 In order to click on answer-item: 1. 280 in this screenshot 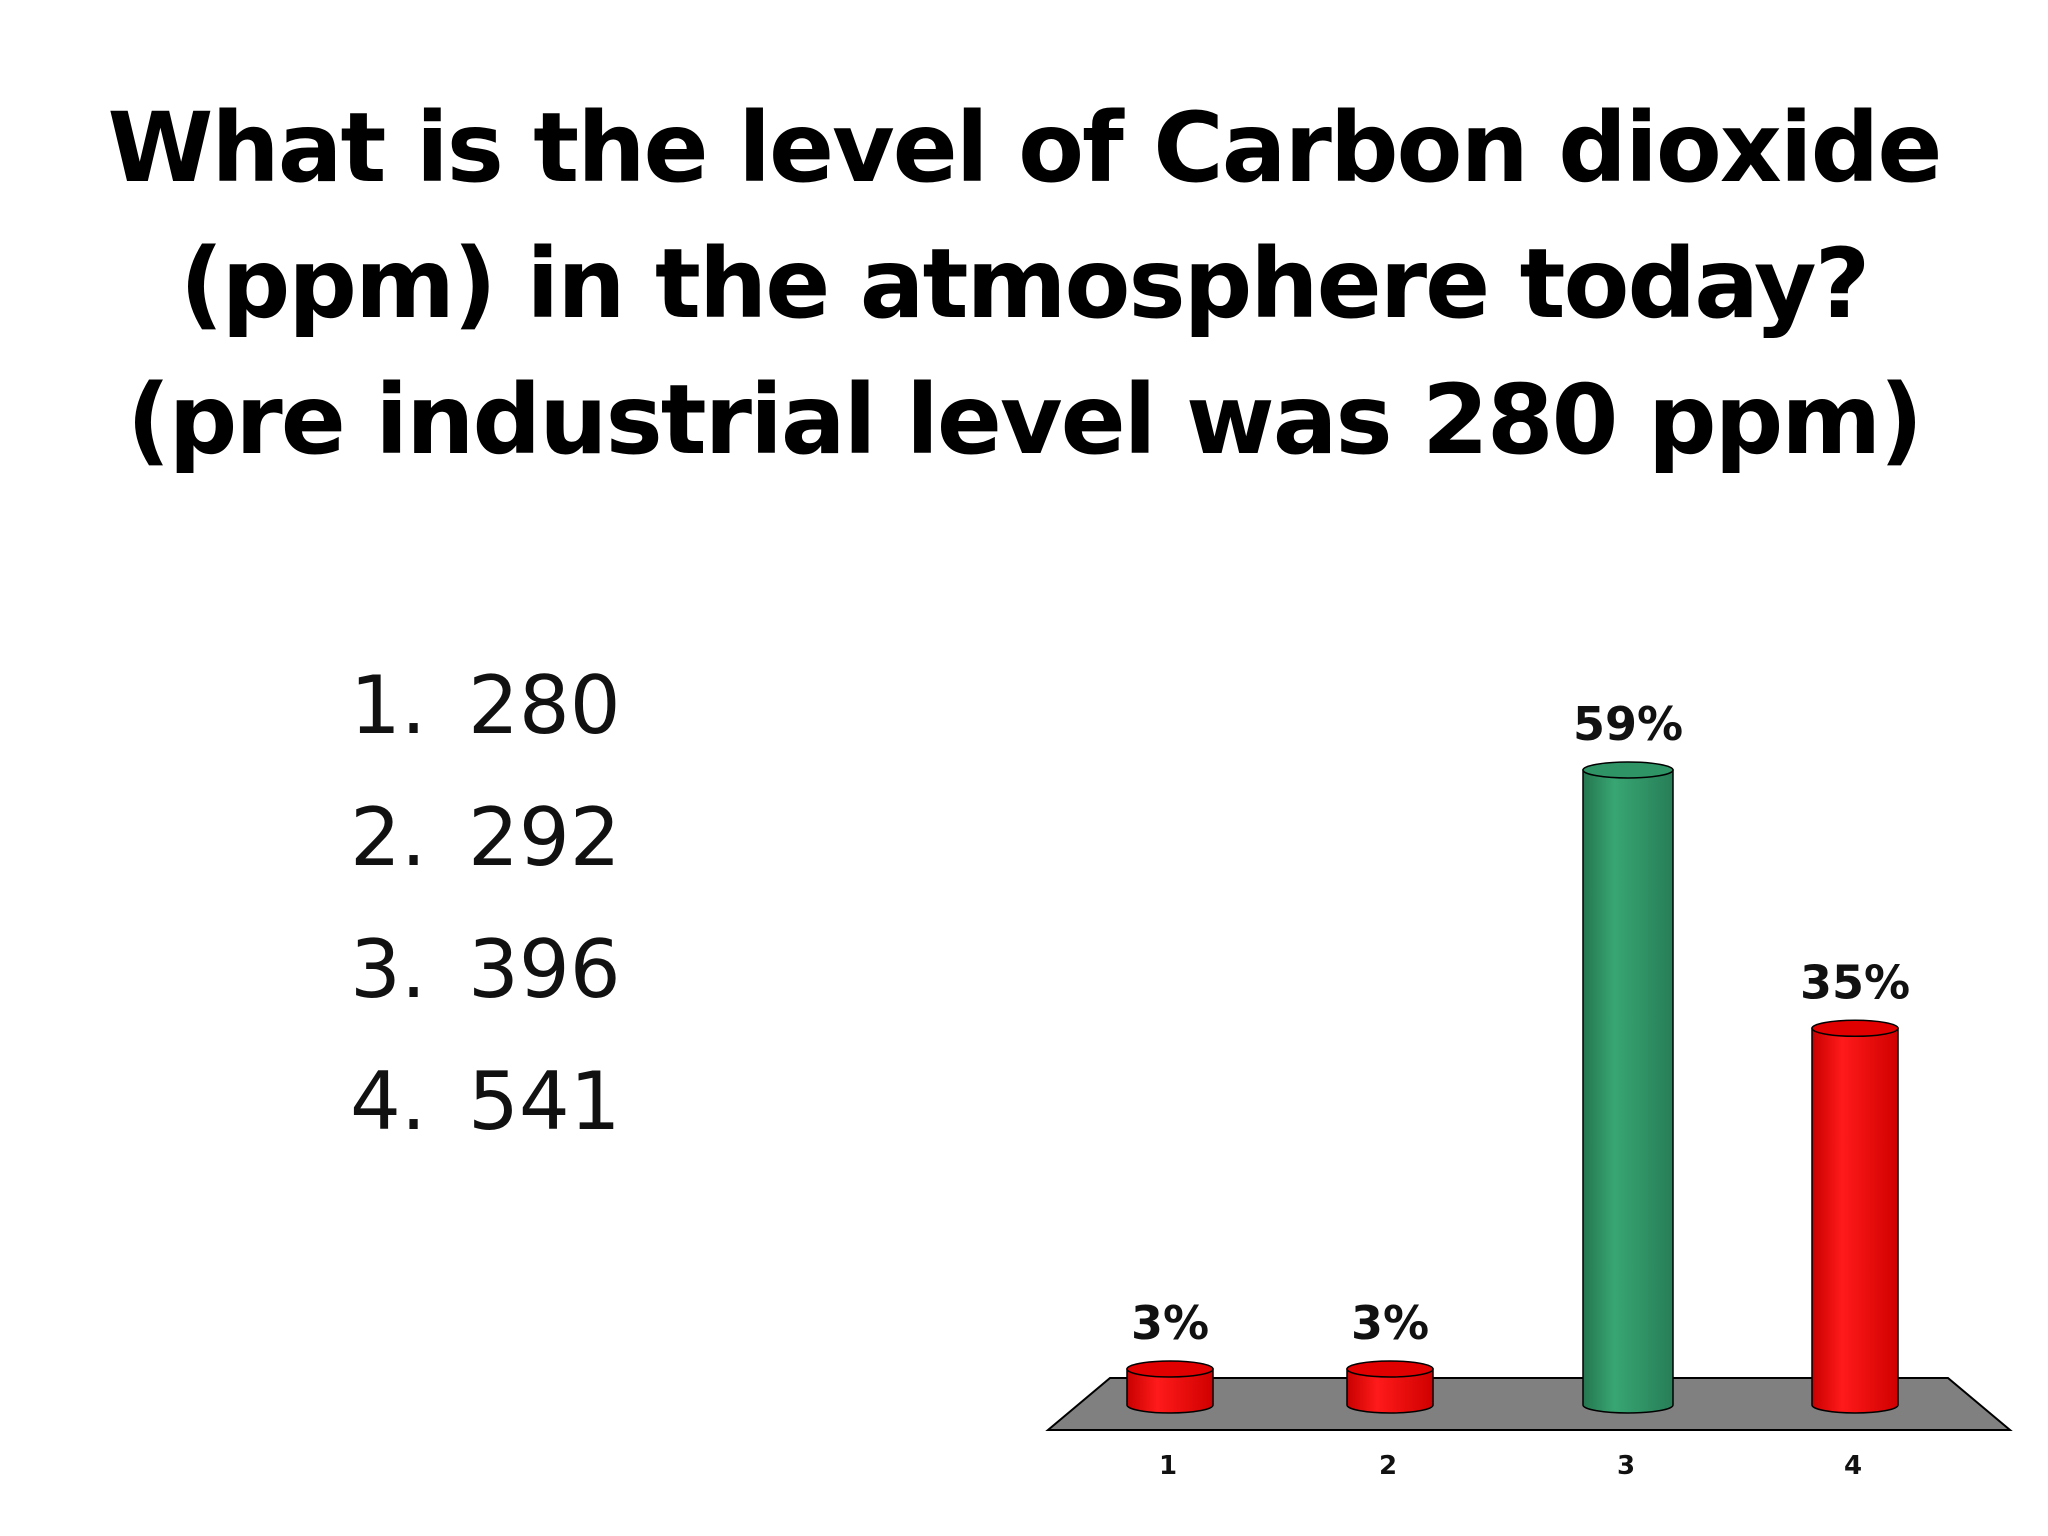, I will do `click(485, 706)`.